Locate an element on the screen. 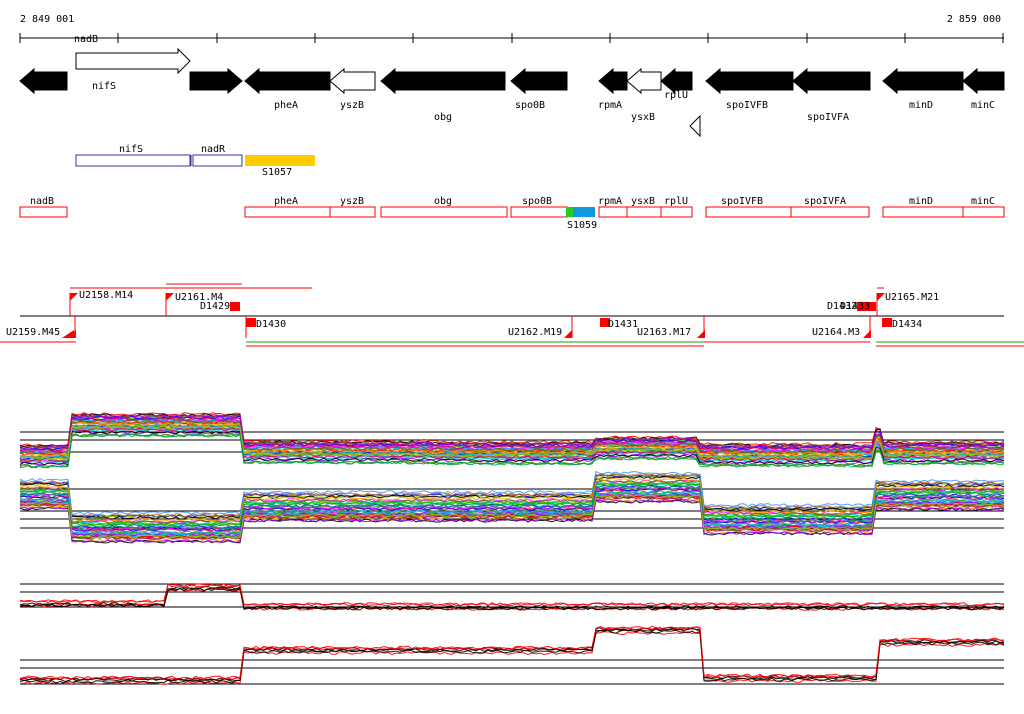 The width and height of the screenshot is (1024, 714). marker-U2158.M14: U2158.M14 is located at coordinates (101, 295).